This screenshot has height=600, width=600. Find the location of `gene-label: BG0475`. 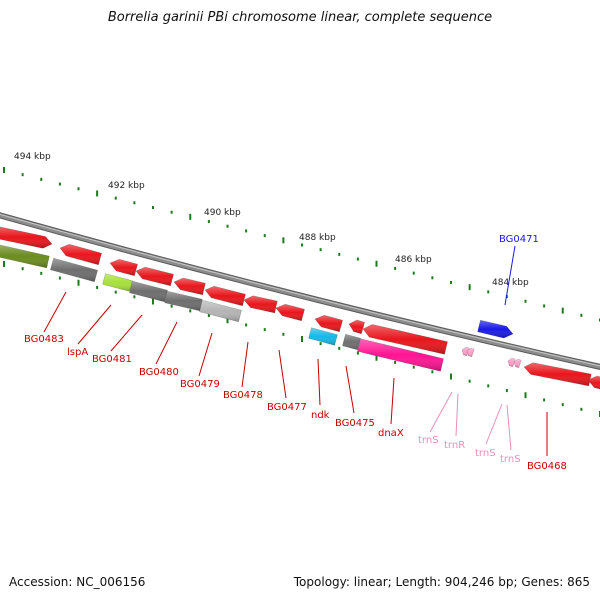

gene-label: BG0475 is located at coordinates (355, 423).